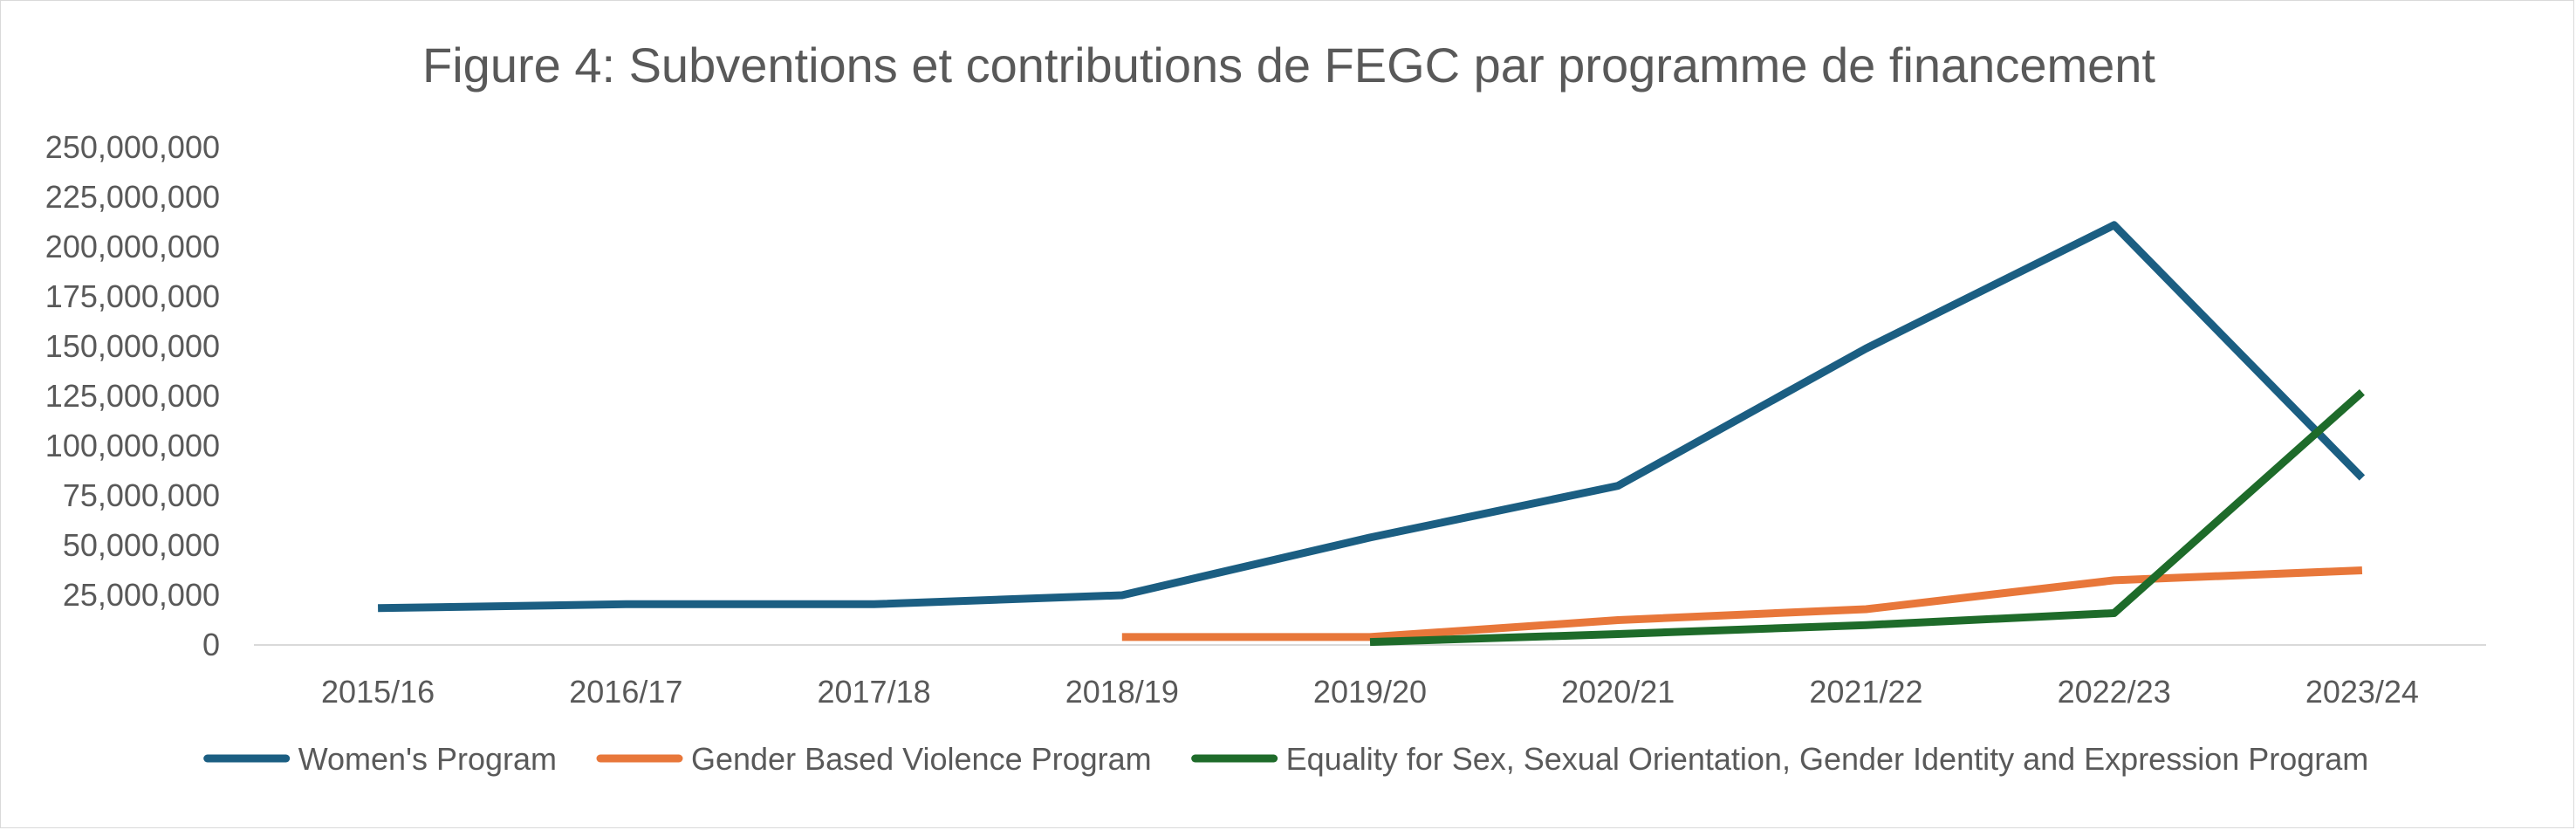  What do you see at coordinates (2114, 692) in the screenshot?
I see `x-tick-label: 2022/23` at bounding box center [2114, 692].